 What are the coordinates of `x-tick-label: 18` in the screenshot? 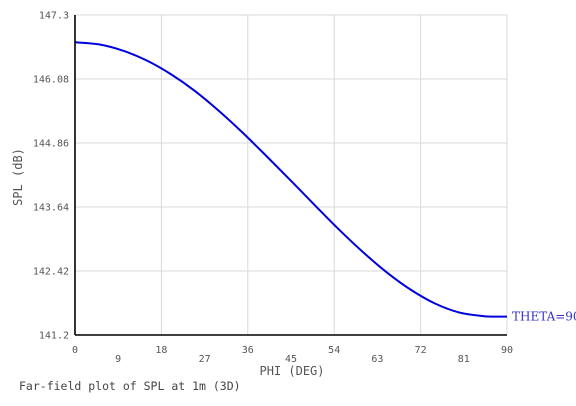 It's located at (161, 350).